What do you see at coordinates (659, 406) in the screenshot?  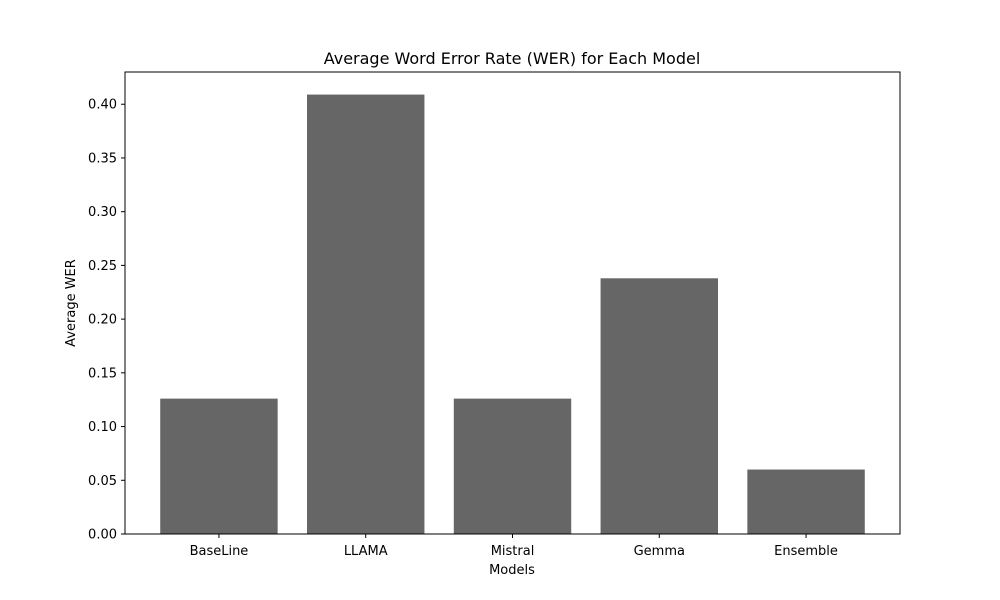 I see `bar-gemma` at bounding box center [659, 406].